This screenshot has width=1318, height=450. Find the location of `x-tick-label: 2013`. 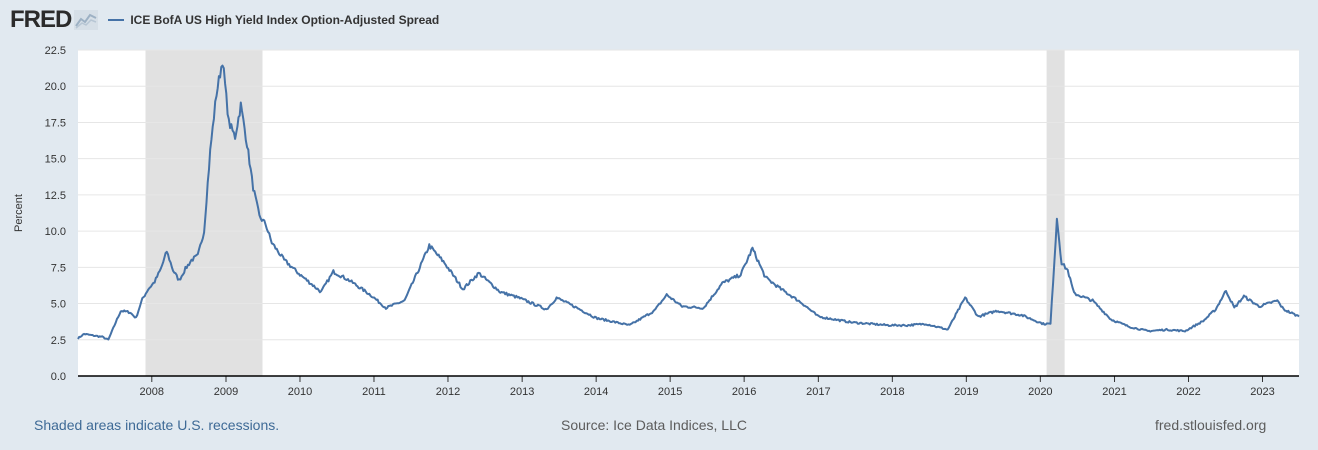

x-tick-label: 2013 is located at coordinates (522, 392).